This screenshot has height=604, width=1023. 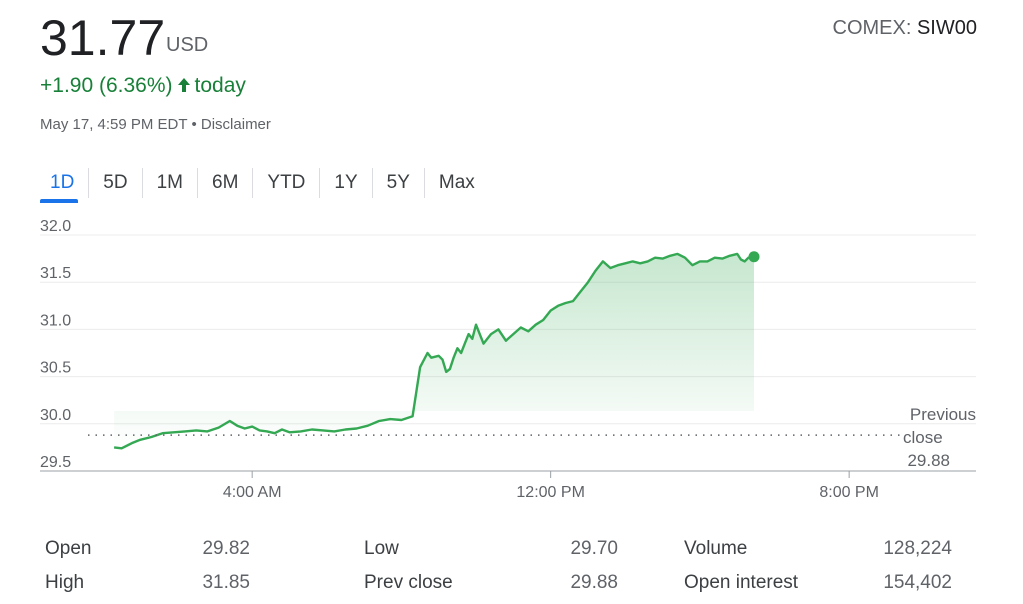 What do you see at coordinates (928, 460) in the screenshot?
I see `previous-close-value: 29.88` at bounding box center [928, 460].